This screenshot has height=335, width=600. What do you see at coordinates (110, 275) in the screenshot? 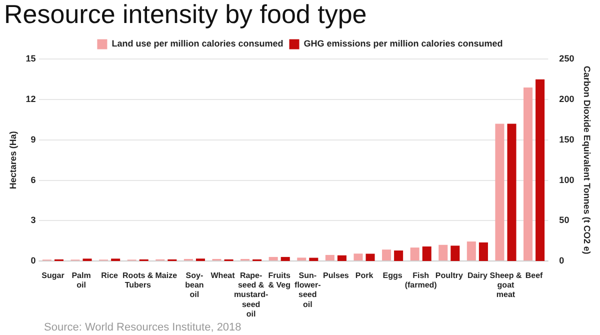
I see `x-tick-label: Rice` at bounding box center [110, 275].